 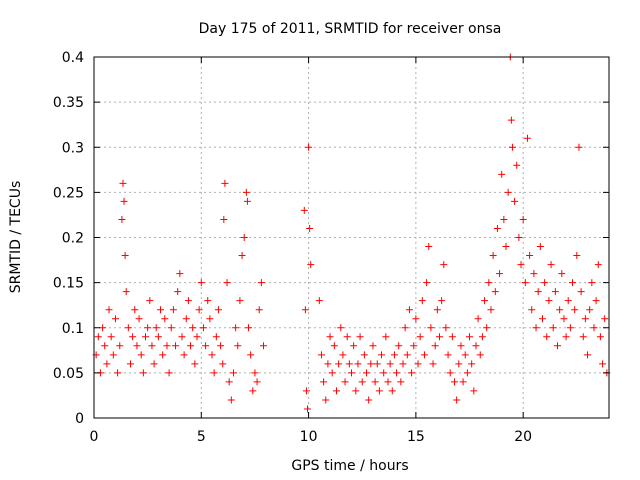 I want to click on y-tick-label: 0, so click(x=79, y=419).